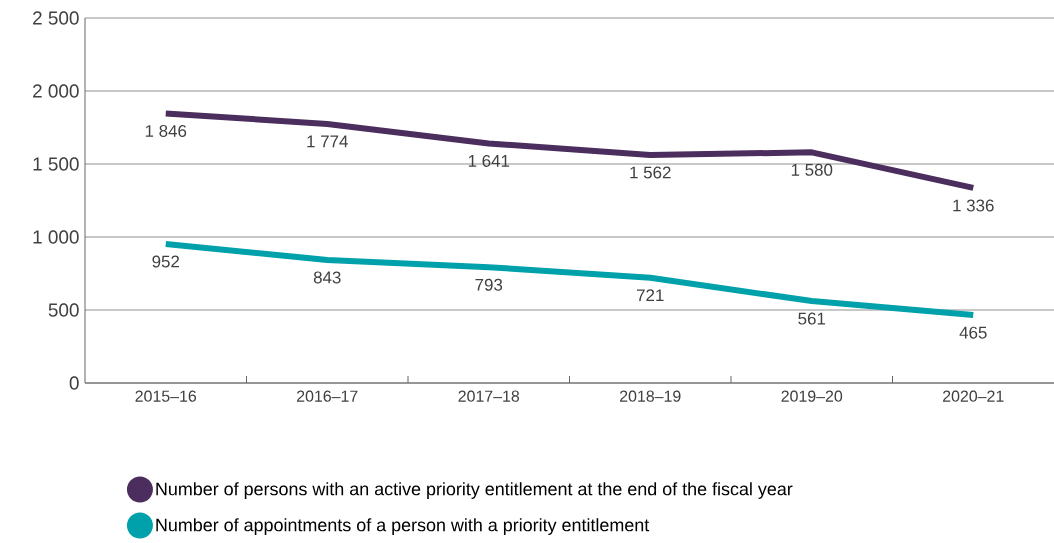 This screenshot has height=543, width=1054. Describe the element at coordinates (812, 169) in the screenshot. I see `data-label: 1 580` at that location.